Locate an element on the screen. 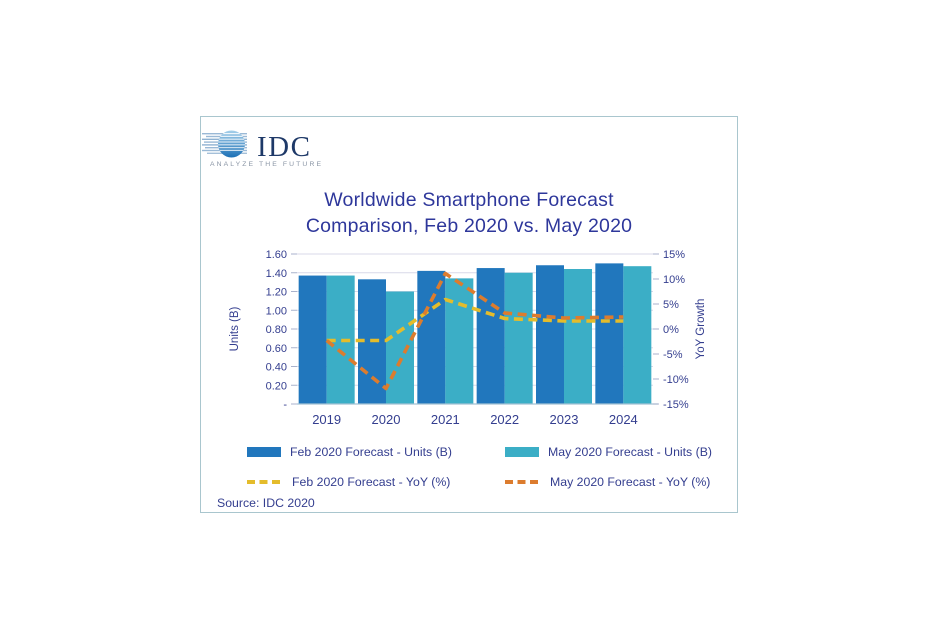 The image size is (940, 626). left-tick-label: 1.40 is located at coordinates (276, 274).